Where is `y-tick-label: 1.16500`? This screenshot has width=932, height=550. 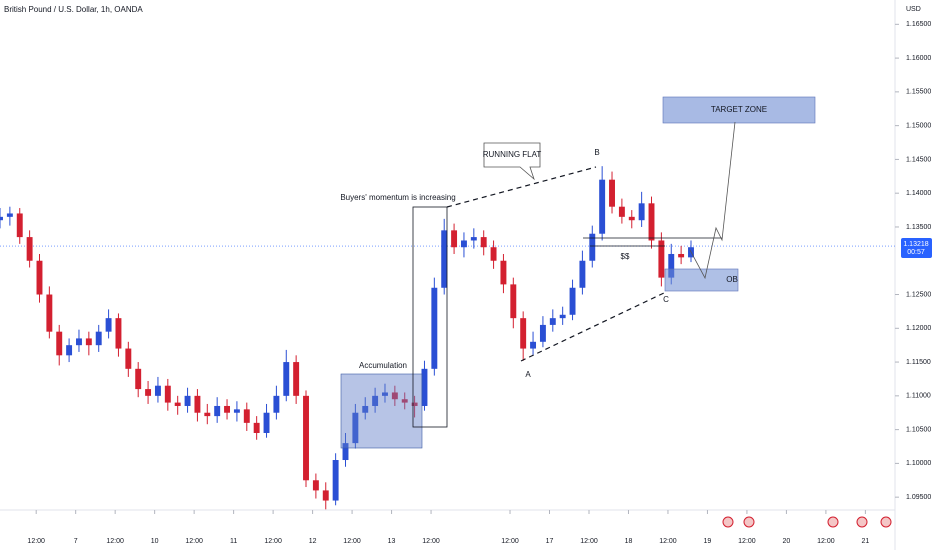 y-tick-label: 1.16500 is located at coordinates (918, 24).